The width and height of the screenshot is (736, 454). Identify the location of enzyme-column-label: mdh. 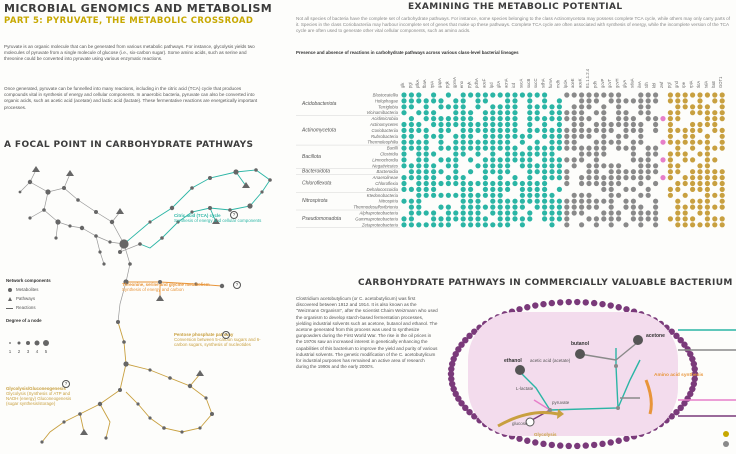
(557, 83).